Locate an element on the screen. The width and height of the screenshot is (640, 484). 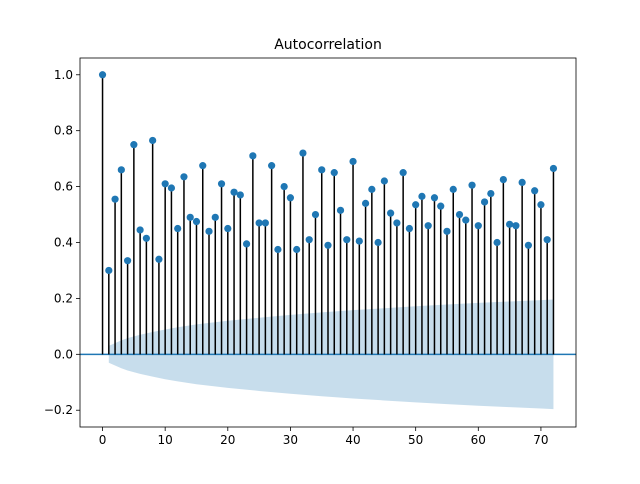
y-tick-label: −0.2 is located at coordinates (58, 410).